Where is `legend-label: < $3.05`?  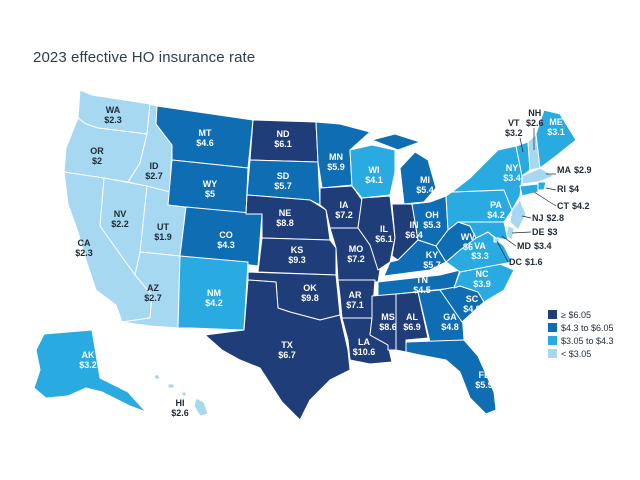
legend-label: < $3.05 is located at coordinates (576, 353).